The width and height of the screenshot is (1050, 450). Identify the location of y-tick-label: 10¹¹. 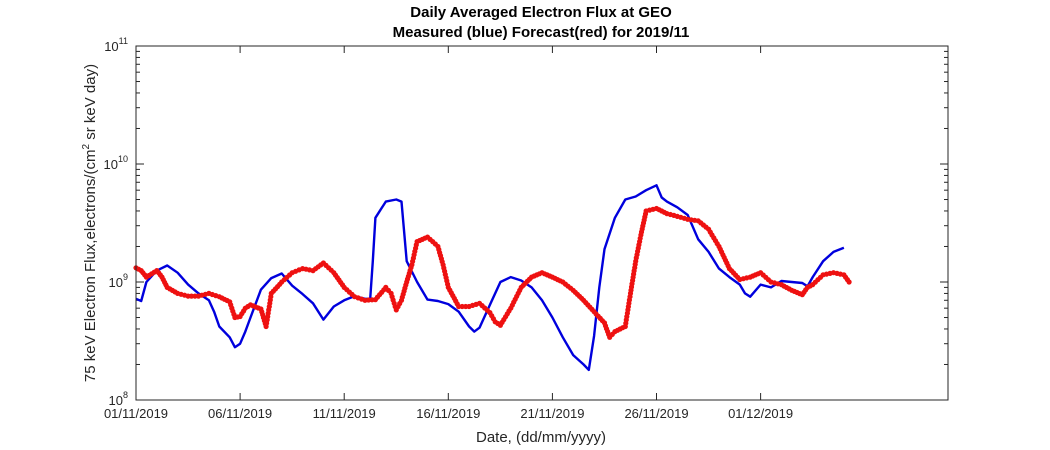
(116, 45).